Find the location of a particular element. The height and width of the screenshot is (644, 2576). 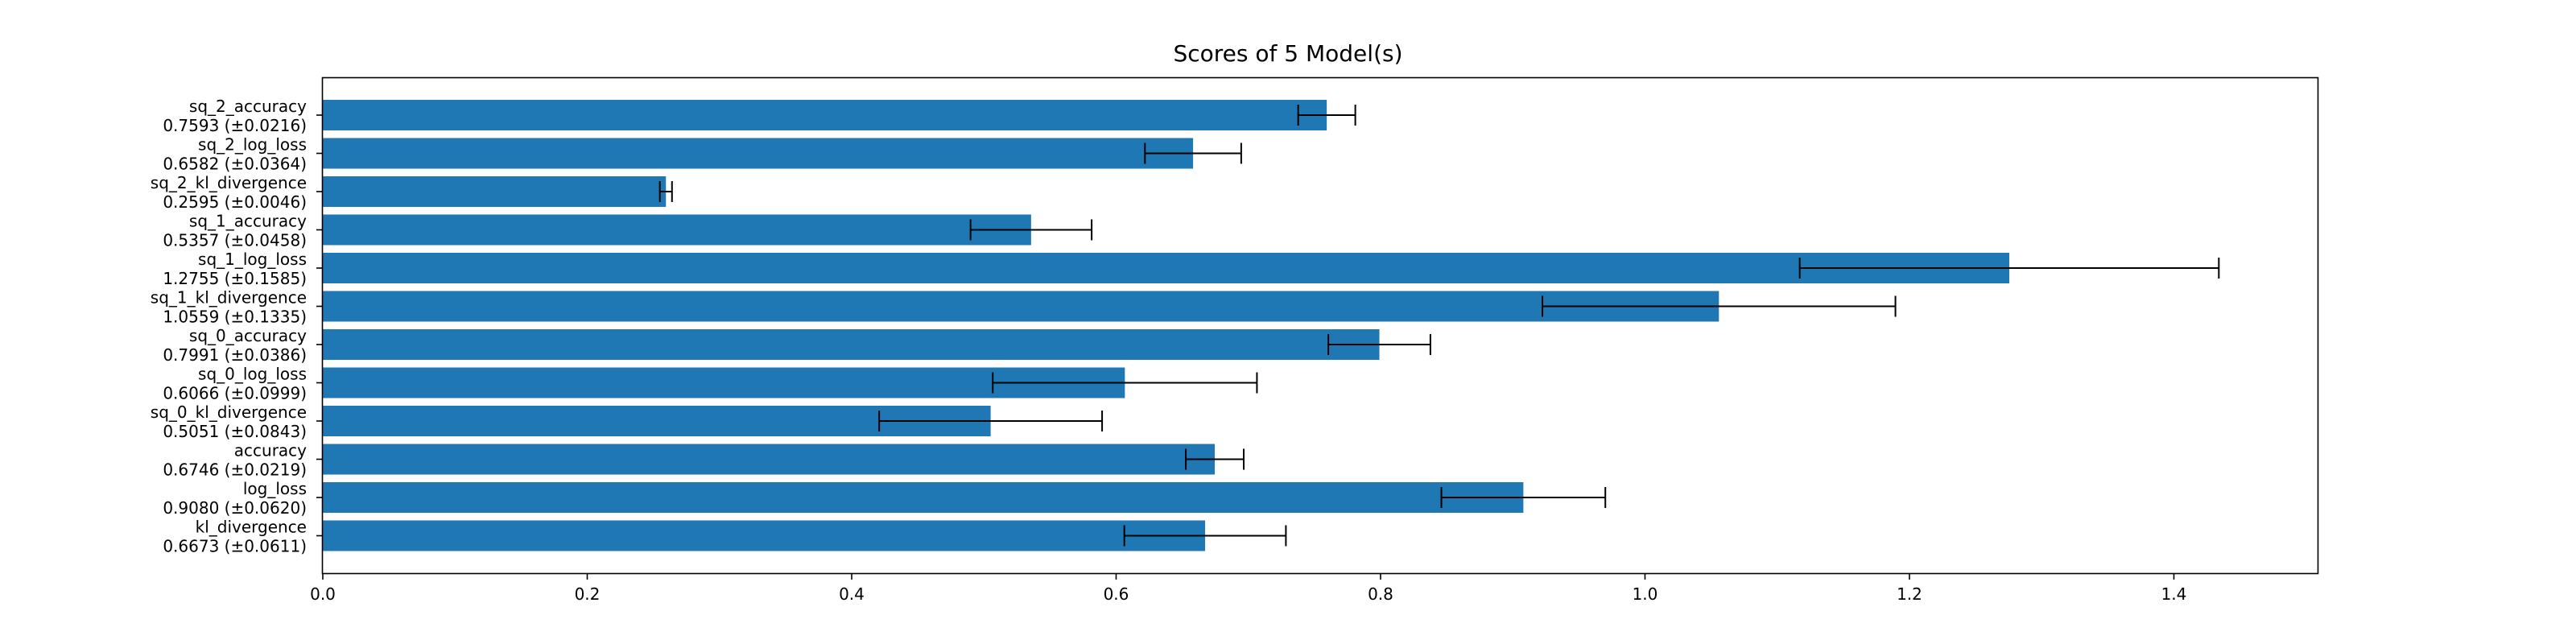

y-tick-name: sq_1_log_loss is located at coordinates (252, 259).